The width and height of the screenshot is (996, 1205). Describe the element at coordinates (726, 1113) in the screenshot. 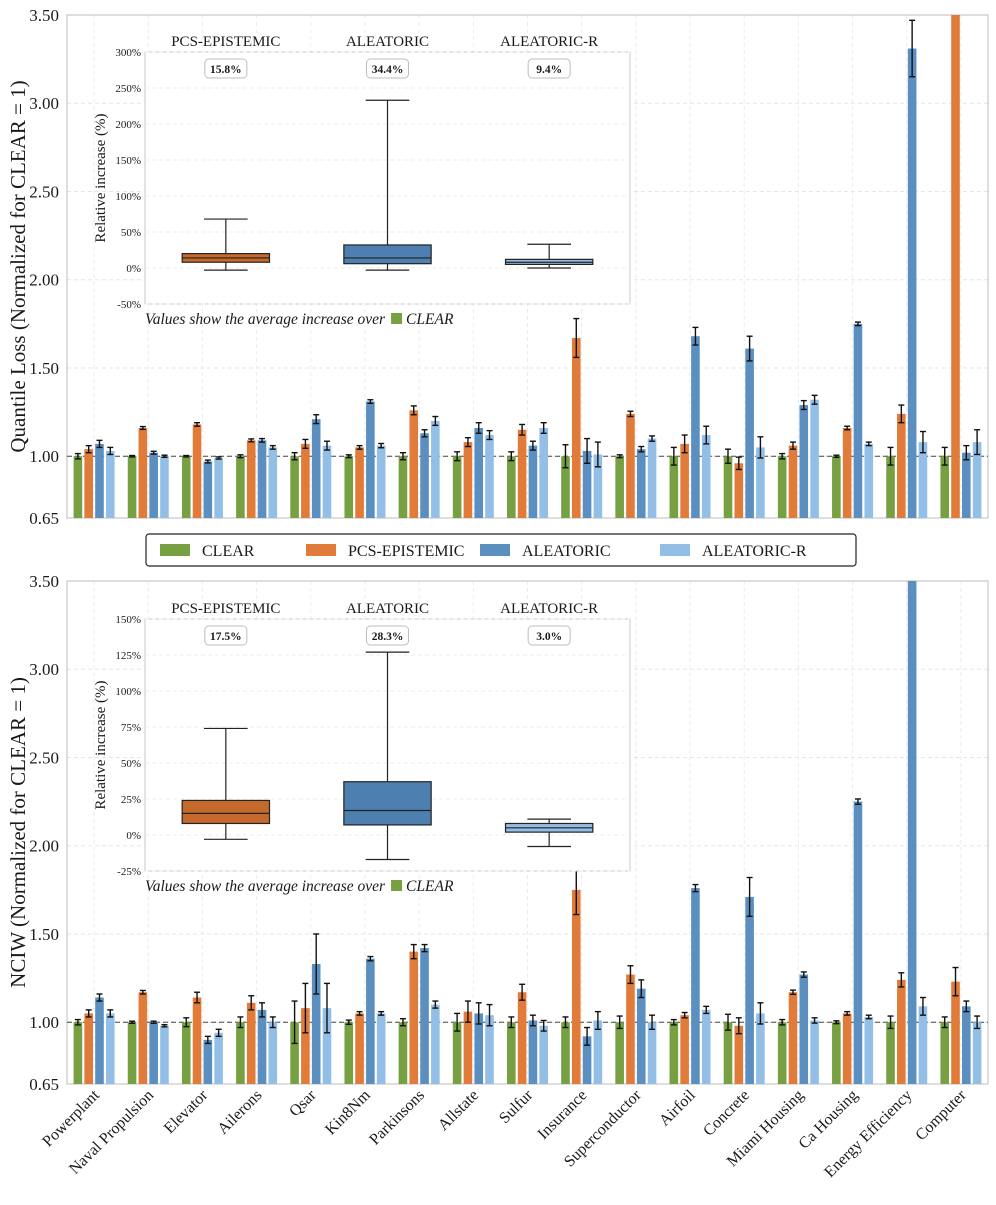

I see `x-tick-label: Concrete` at that location.